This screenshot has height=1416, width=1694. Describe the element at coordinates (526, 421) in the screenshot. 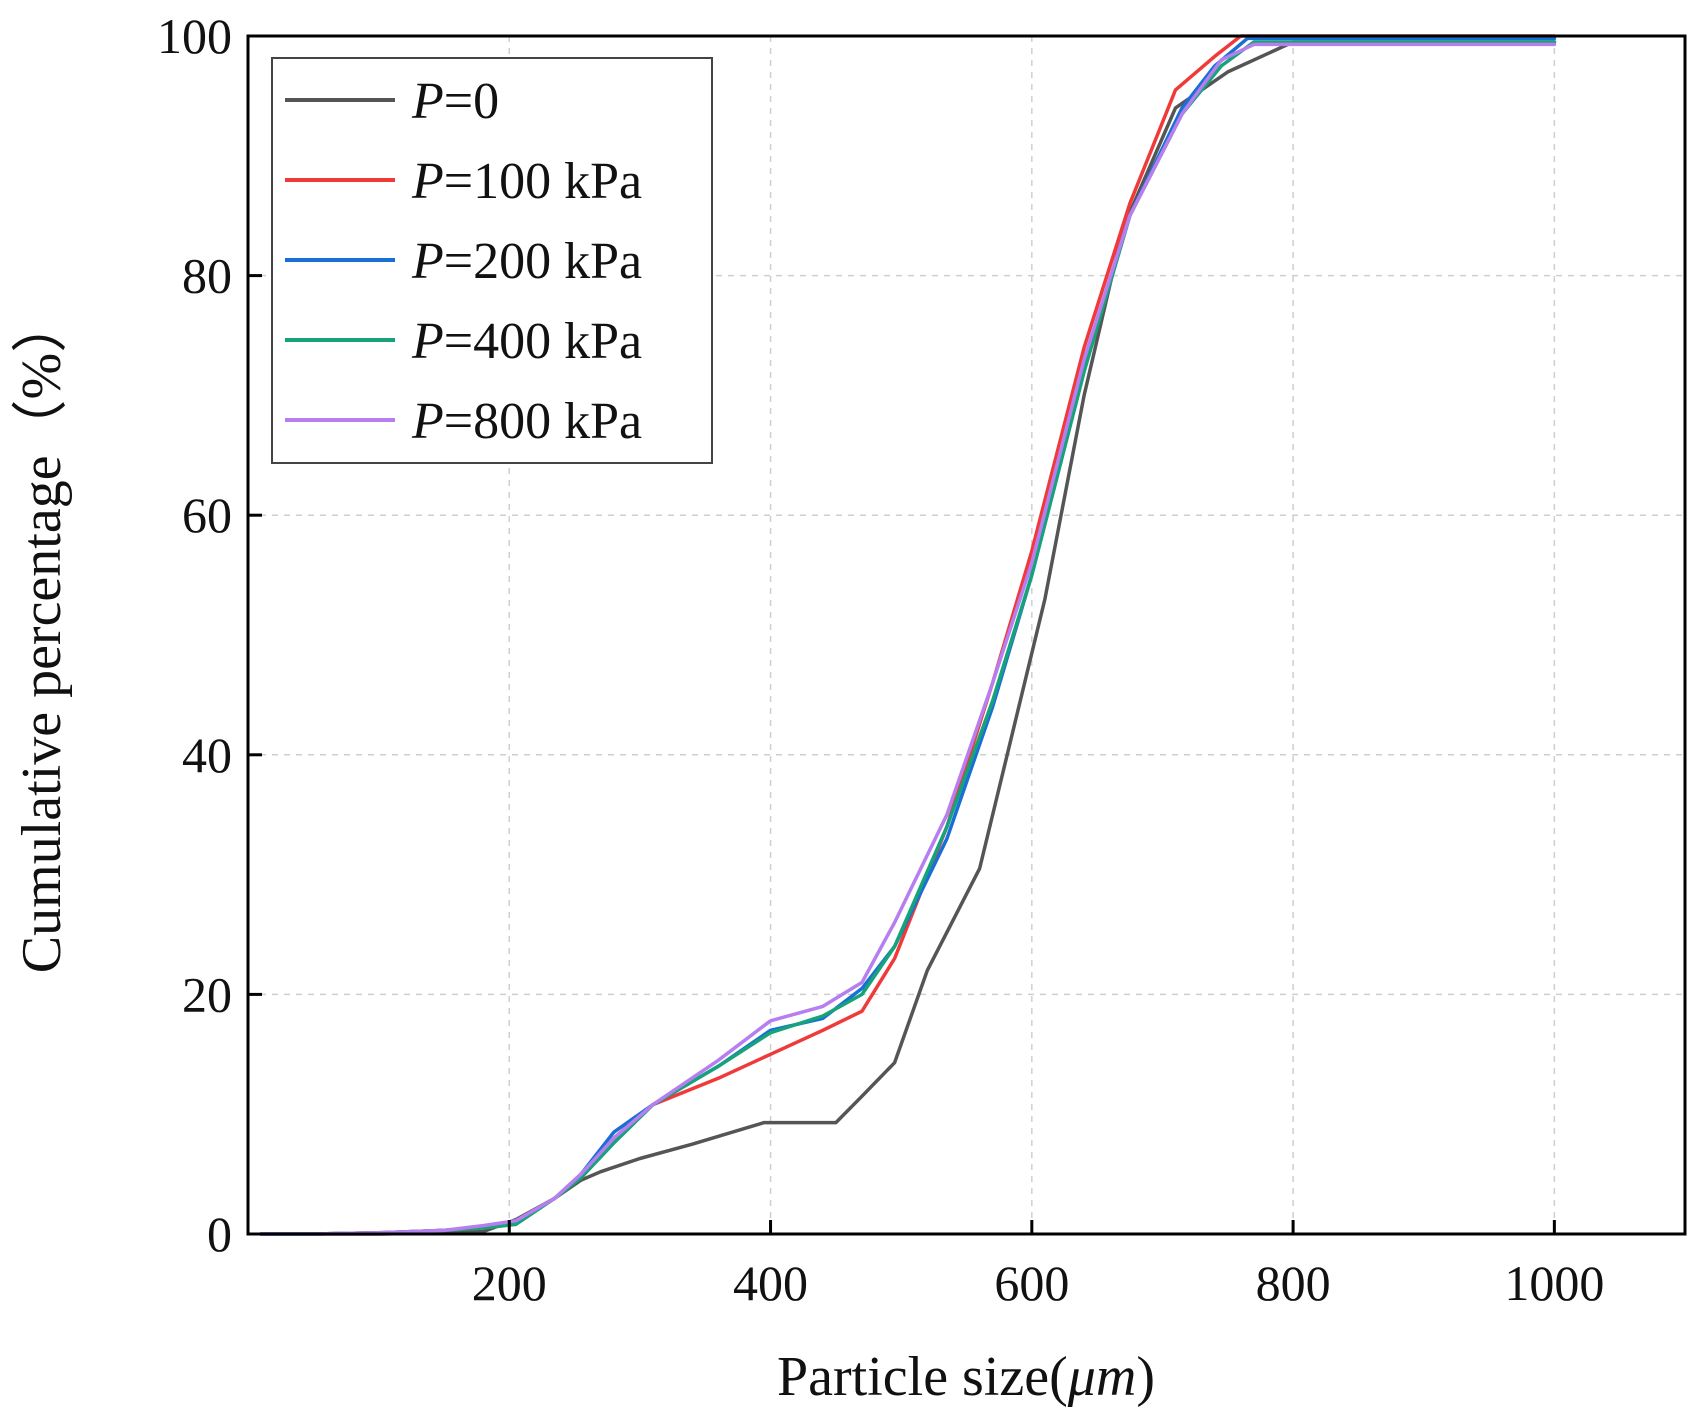

I see `legend-label-4: P=800 kPa` at that location.